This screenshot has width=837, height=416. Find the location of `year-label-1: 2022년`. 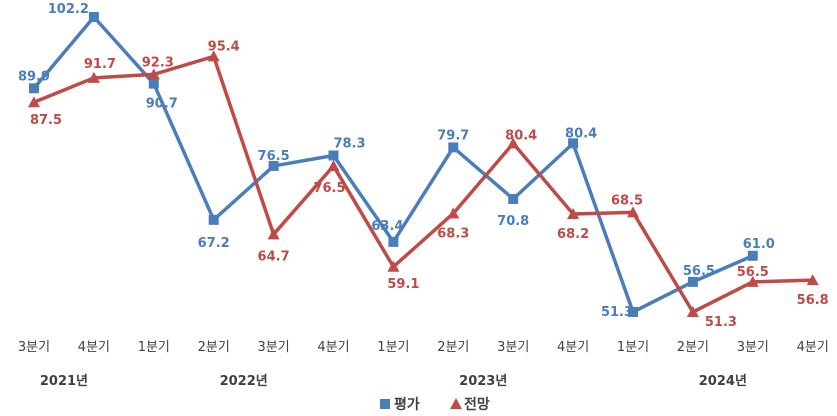

year-label-1: 2022년 is located at coordinates (244, 381).